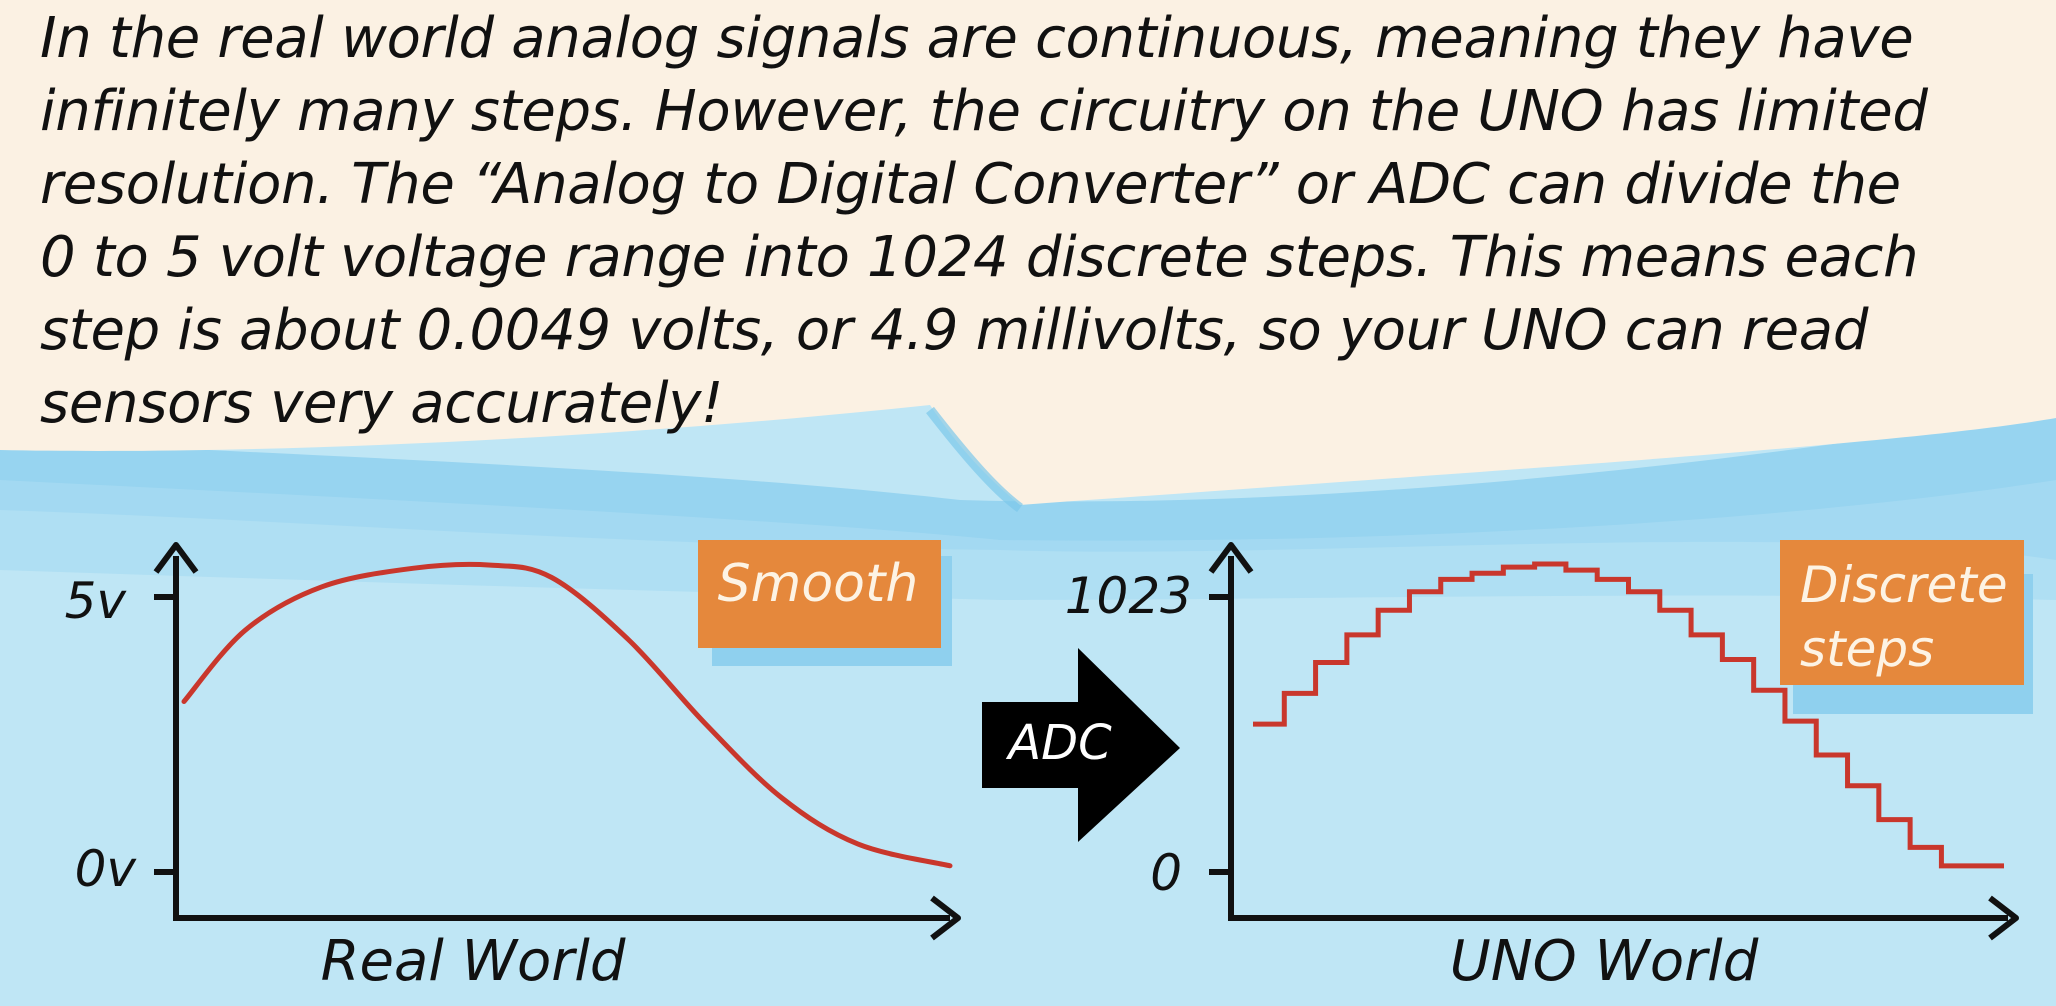 This screenshot has height=1006, width=2056. I want to click on discrete-badge, so click(1902, 612).